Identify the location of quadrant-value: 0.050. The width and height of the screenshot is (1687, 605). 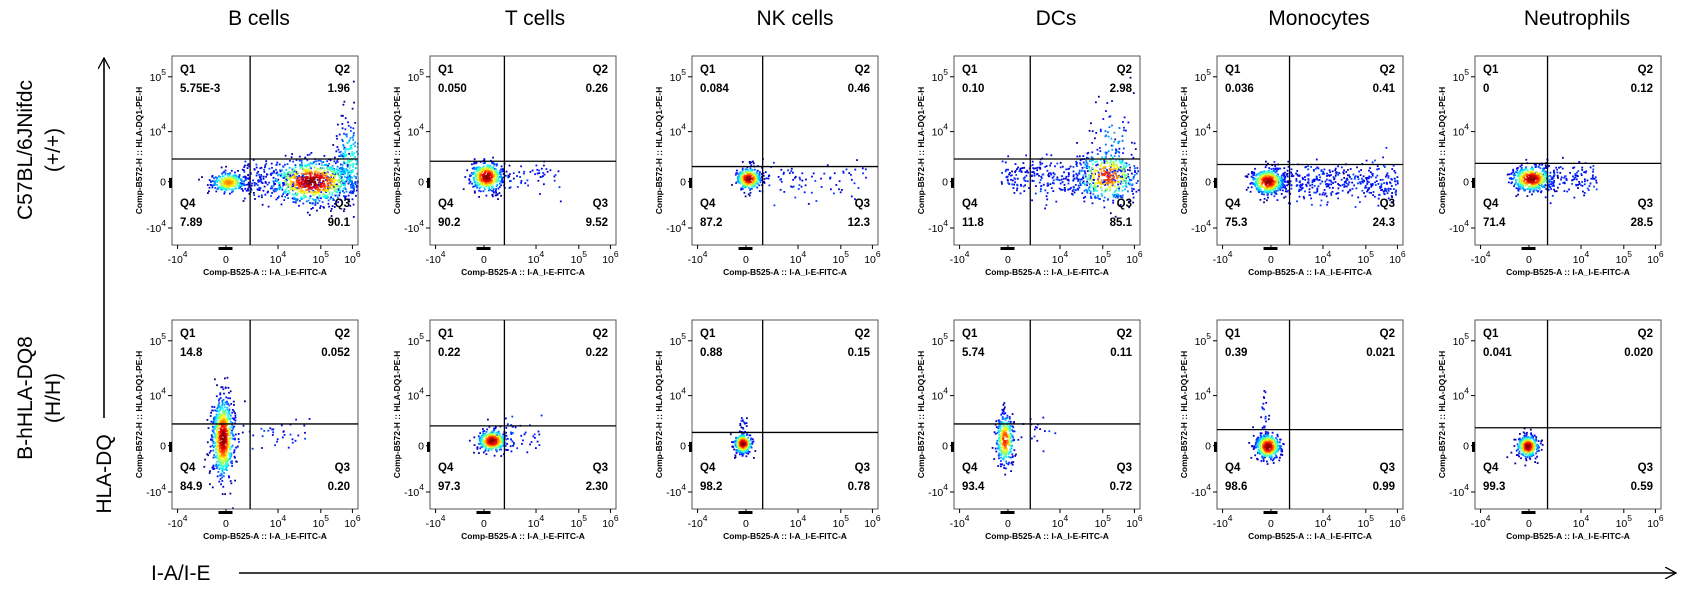
(452, 89).